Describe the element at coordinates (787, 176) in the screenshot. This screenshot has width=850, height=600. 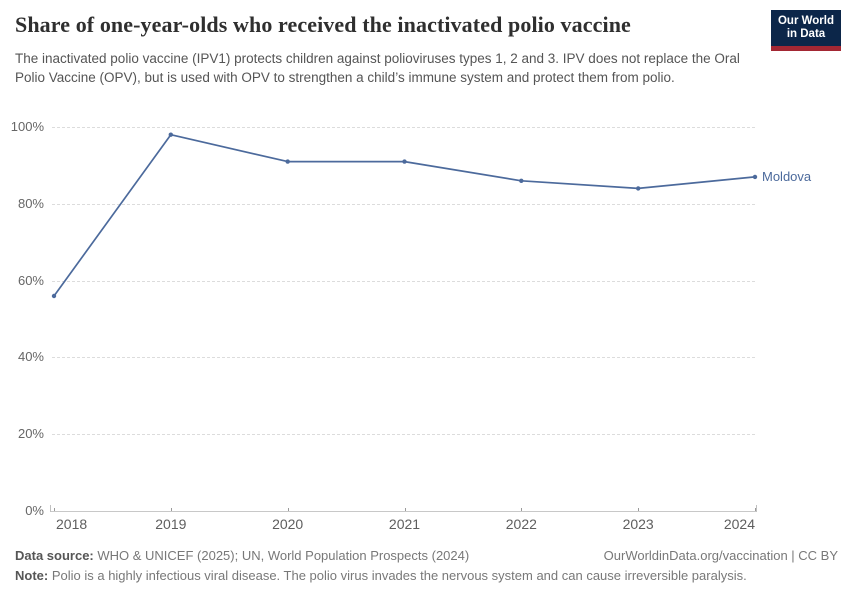
I see `series-label-moldova: Moldova` at that location.